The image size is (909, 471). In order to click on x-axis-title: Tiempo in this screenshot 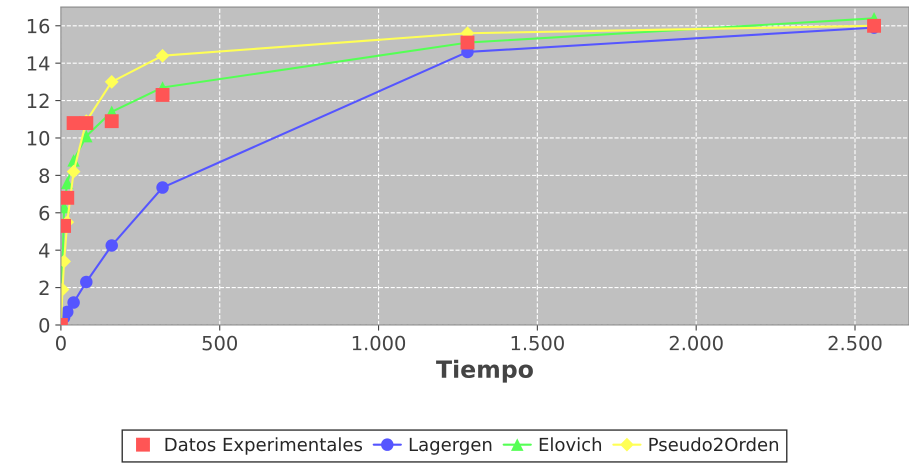, I will do `click(484, 371)`.